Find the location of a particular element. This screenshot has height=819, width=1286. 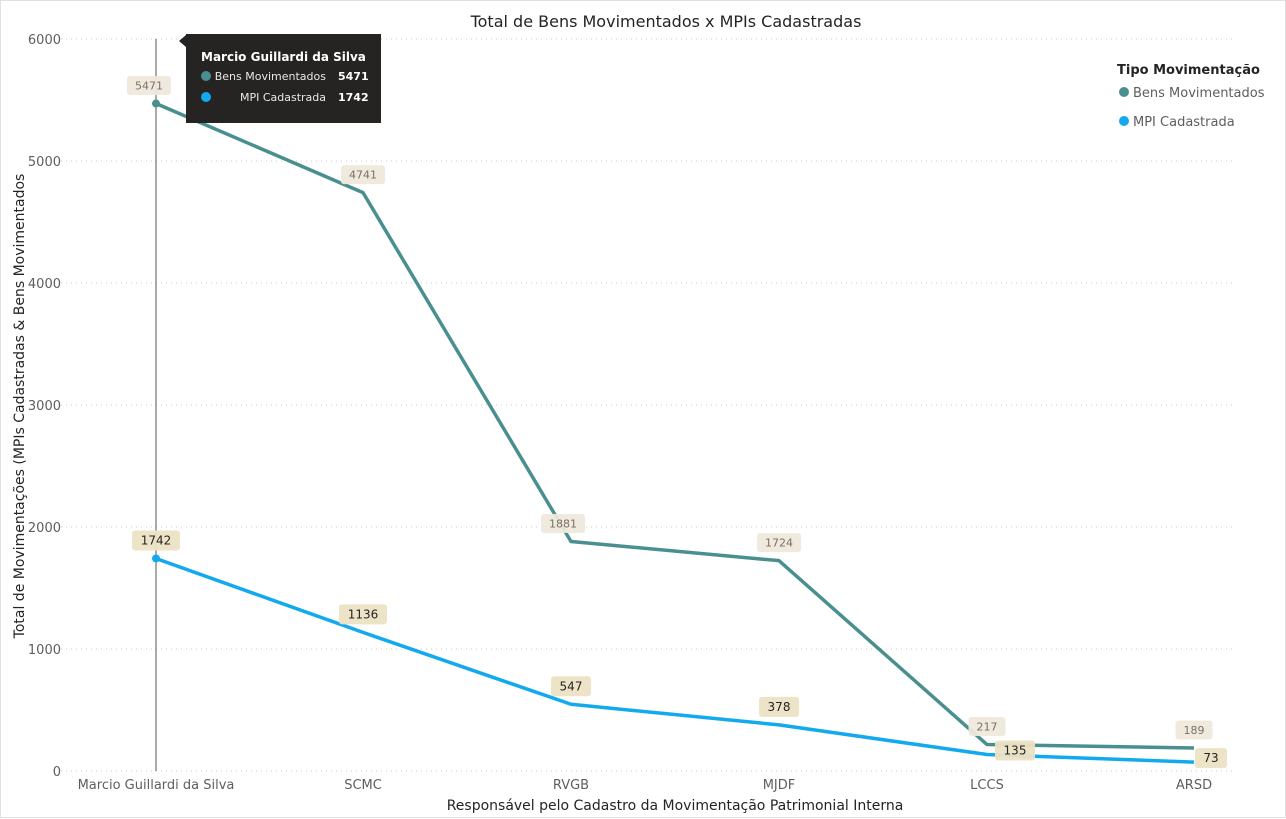

legend-label-mpi: MPI Cadastrada is located at coordinates (1184, 122).